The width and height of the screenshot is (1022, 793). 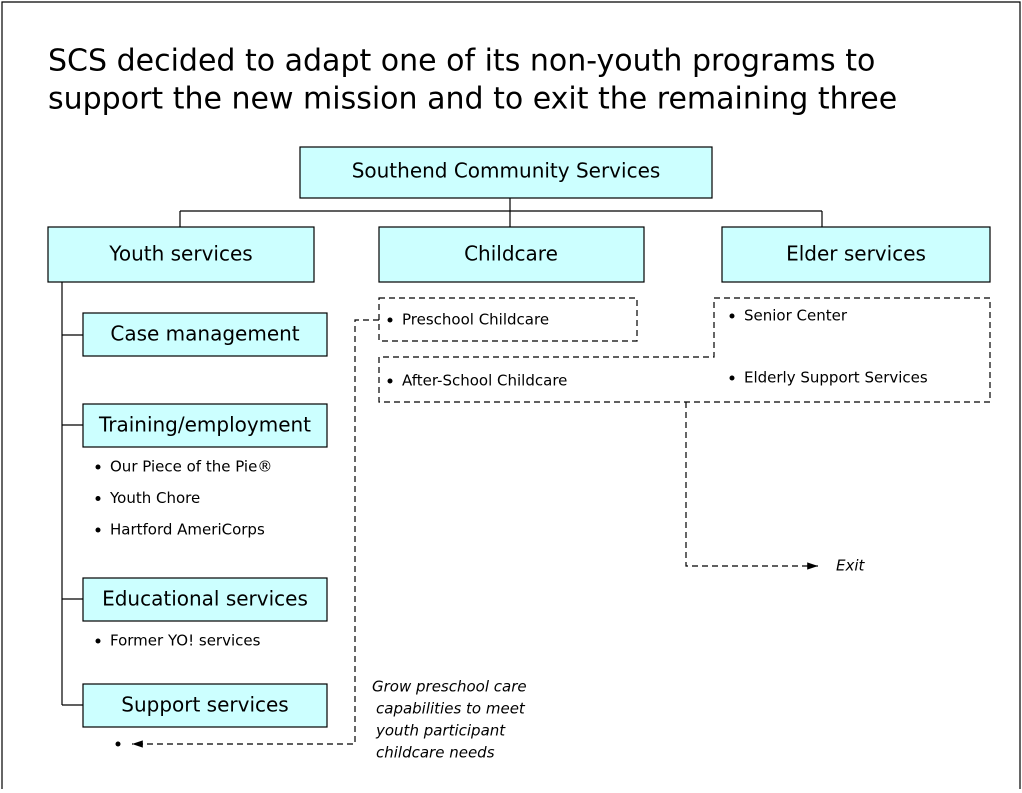 I want to click on division-label: Elder services, so click(x=856, y=254).